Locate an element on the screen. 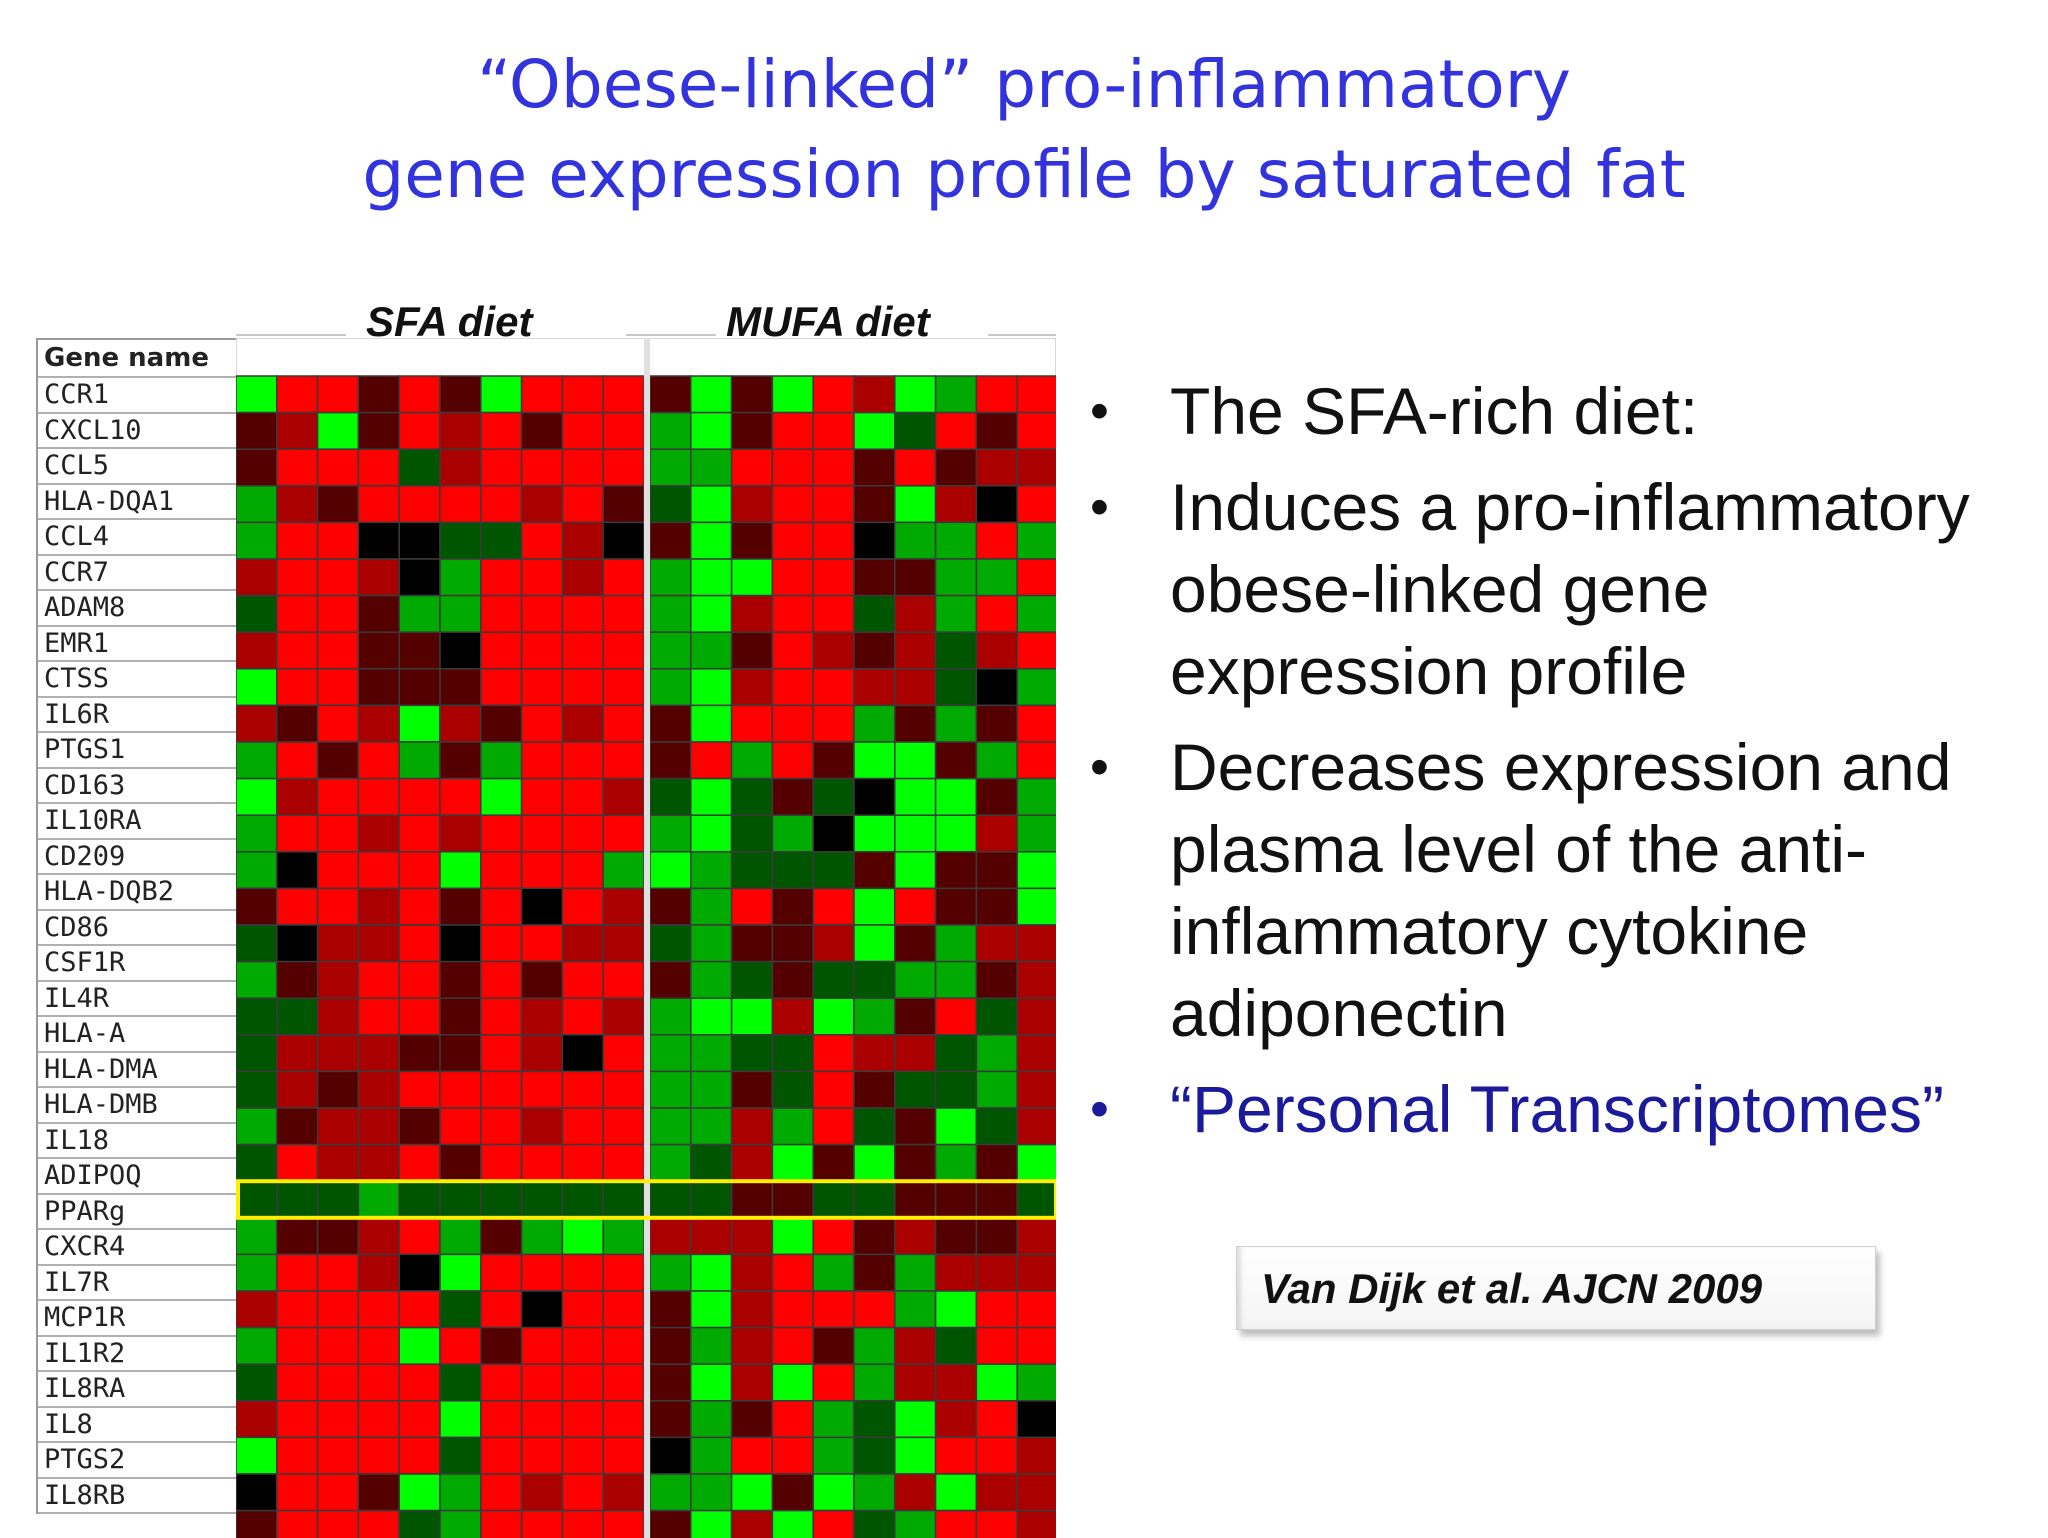 This screenshot has height=1538, width=2048. gene-label: ADAM8 is located at coordinates (137, 609).